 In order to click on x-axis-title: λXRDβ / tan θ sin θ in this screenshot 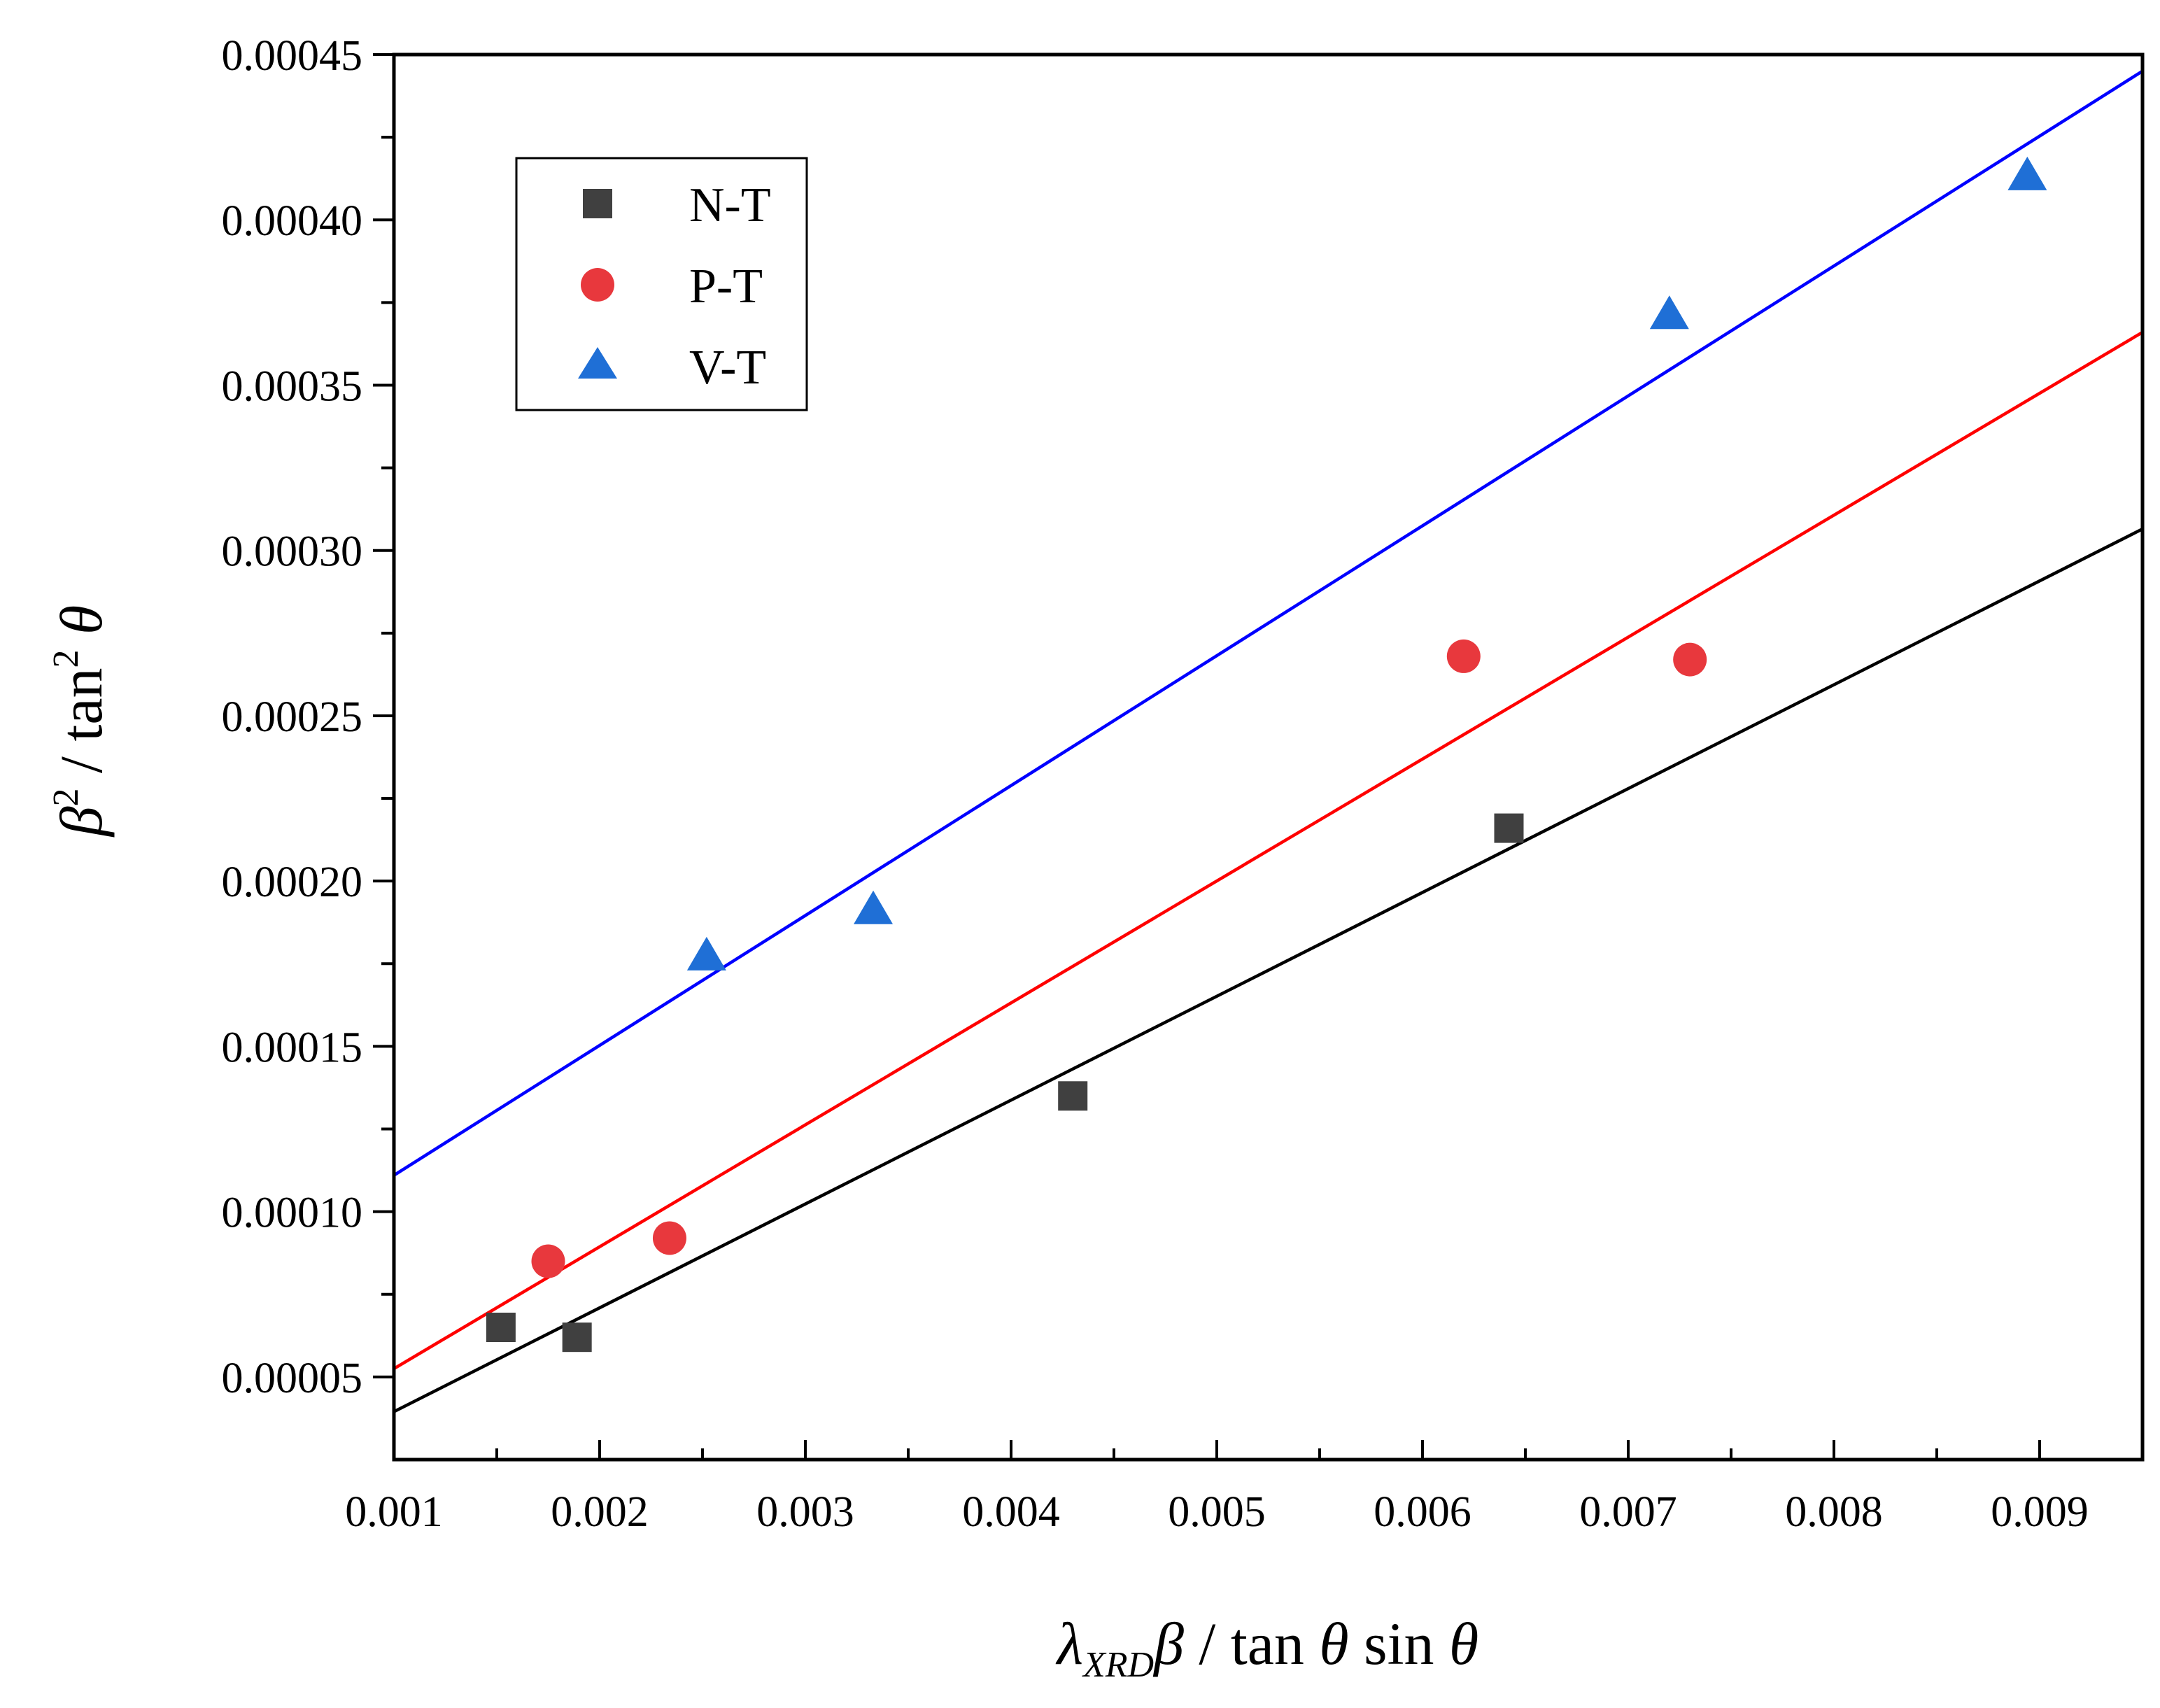, I will do `click(1267, 1647)`.